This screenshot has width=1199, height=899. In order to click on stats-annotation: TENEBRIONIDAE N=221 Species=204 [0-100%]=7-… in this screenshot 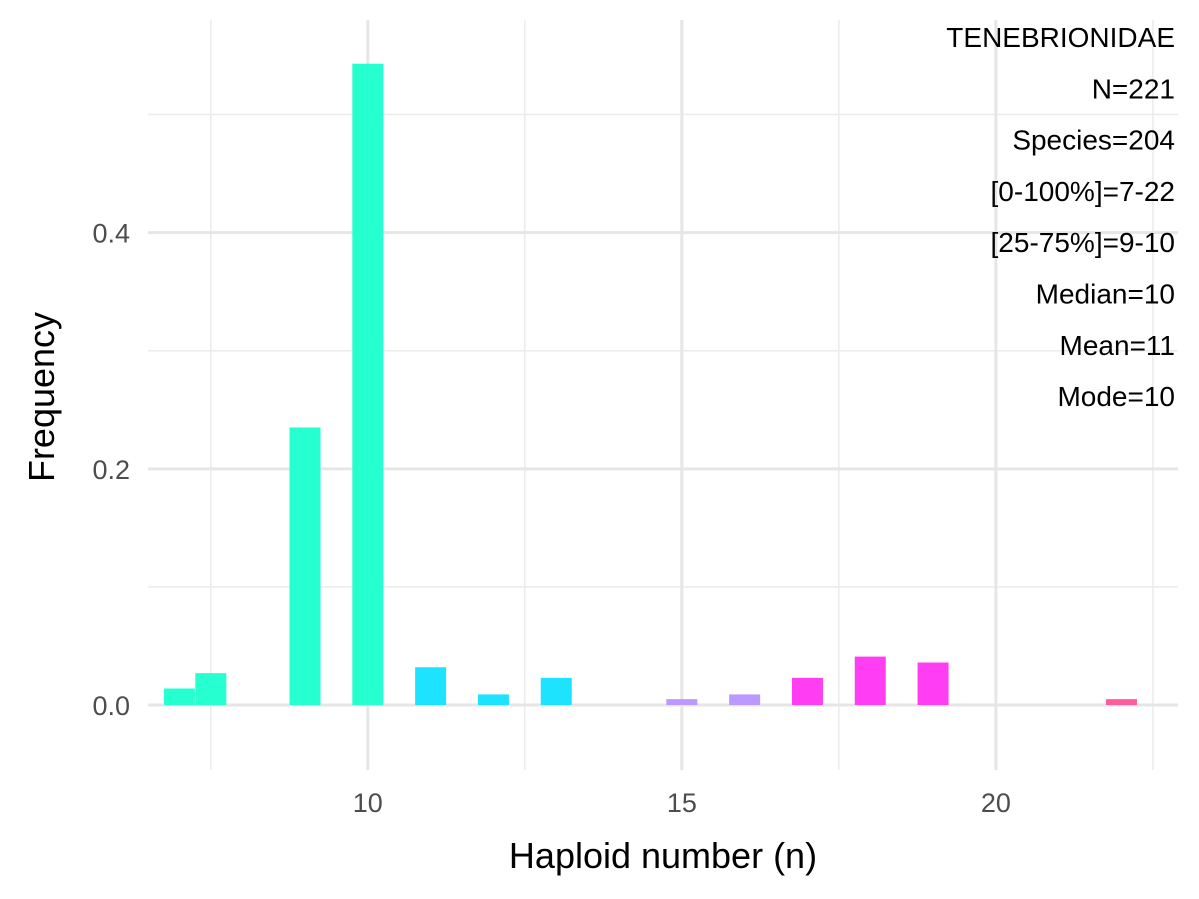, I will do `click(1060, 217)`.